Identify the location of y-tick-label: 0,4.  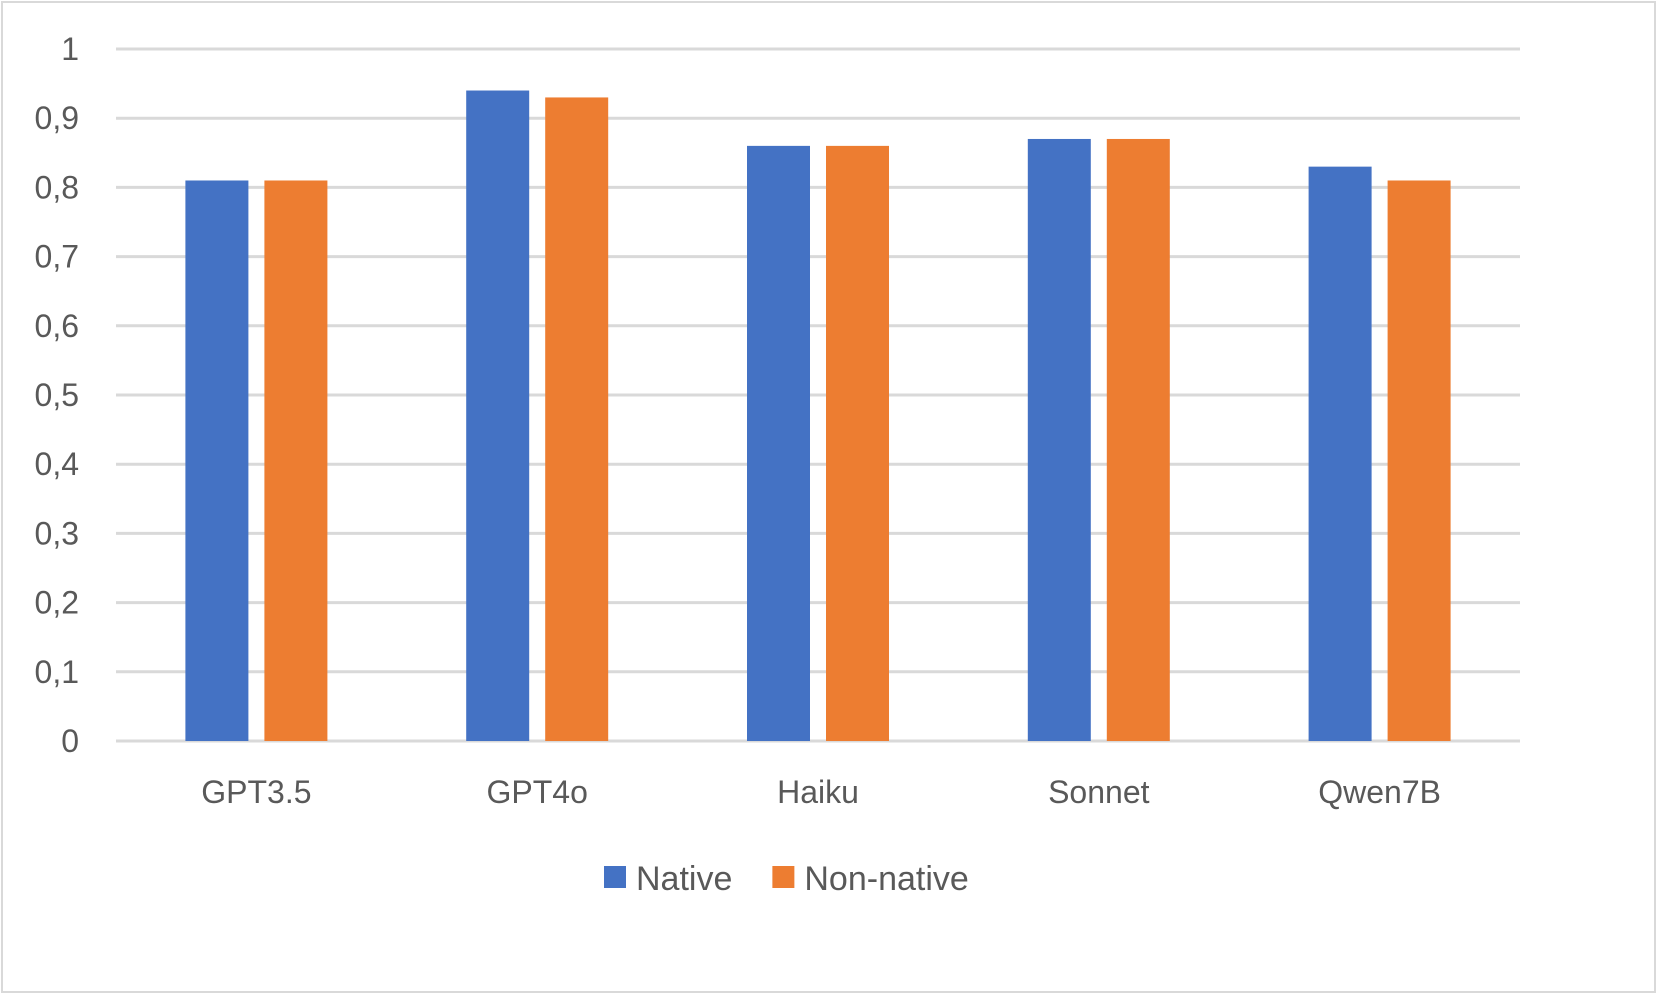
(57, 464).